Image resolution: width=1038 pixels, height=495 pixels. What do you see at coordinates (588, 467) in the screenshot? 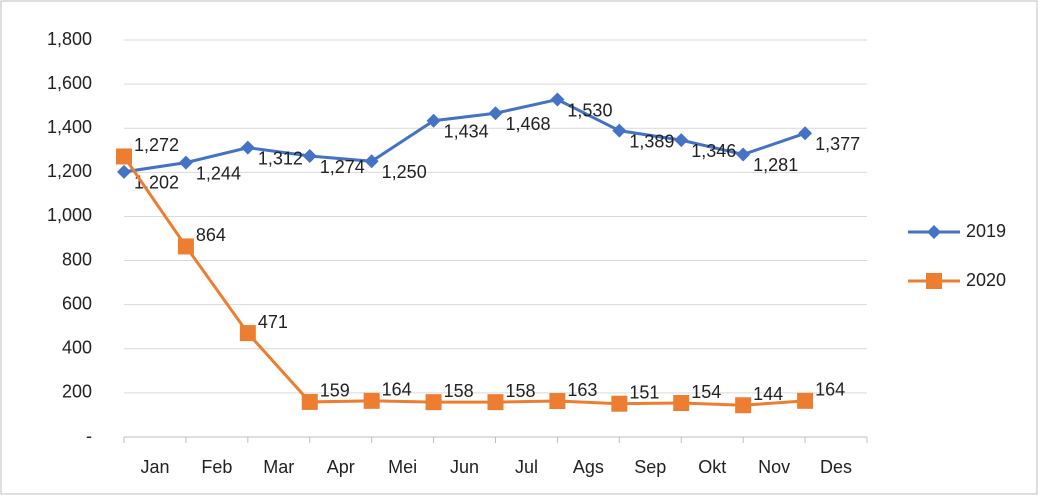
I see `x-tick-label: Ags` at bounding box center [588, 467].